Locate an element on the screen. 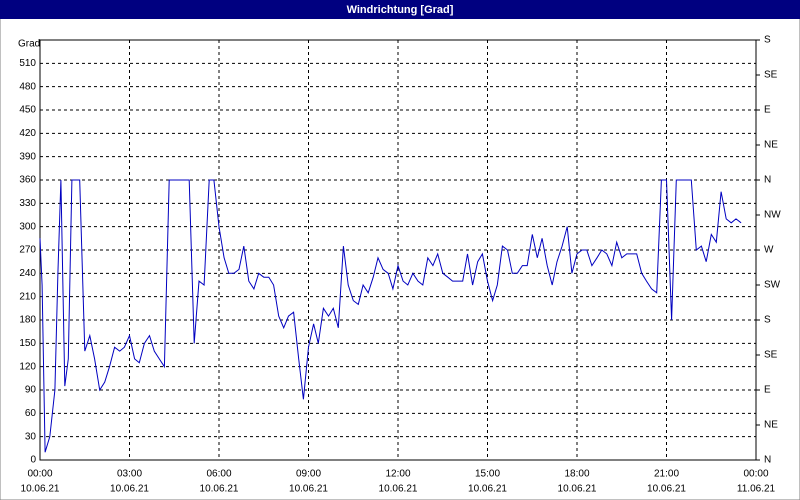 The width and height of the screenshot is (800, 500). y-tick-label: 270 is located at coordinates (27, 250).